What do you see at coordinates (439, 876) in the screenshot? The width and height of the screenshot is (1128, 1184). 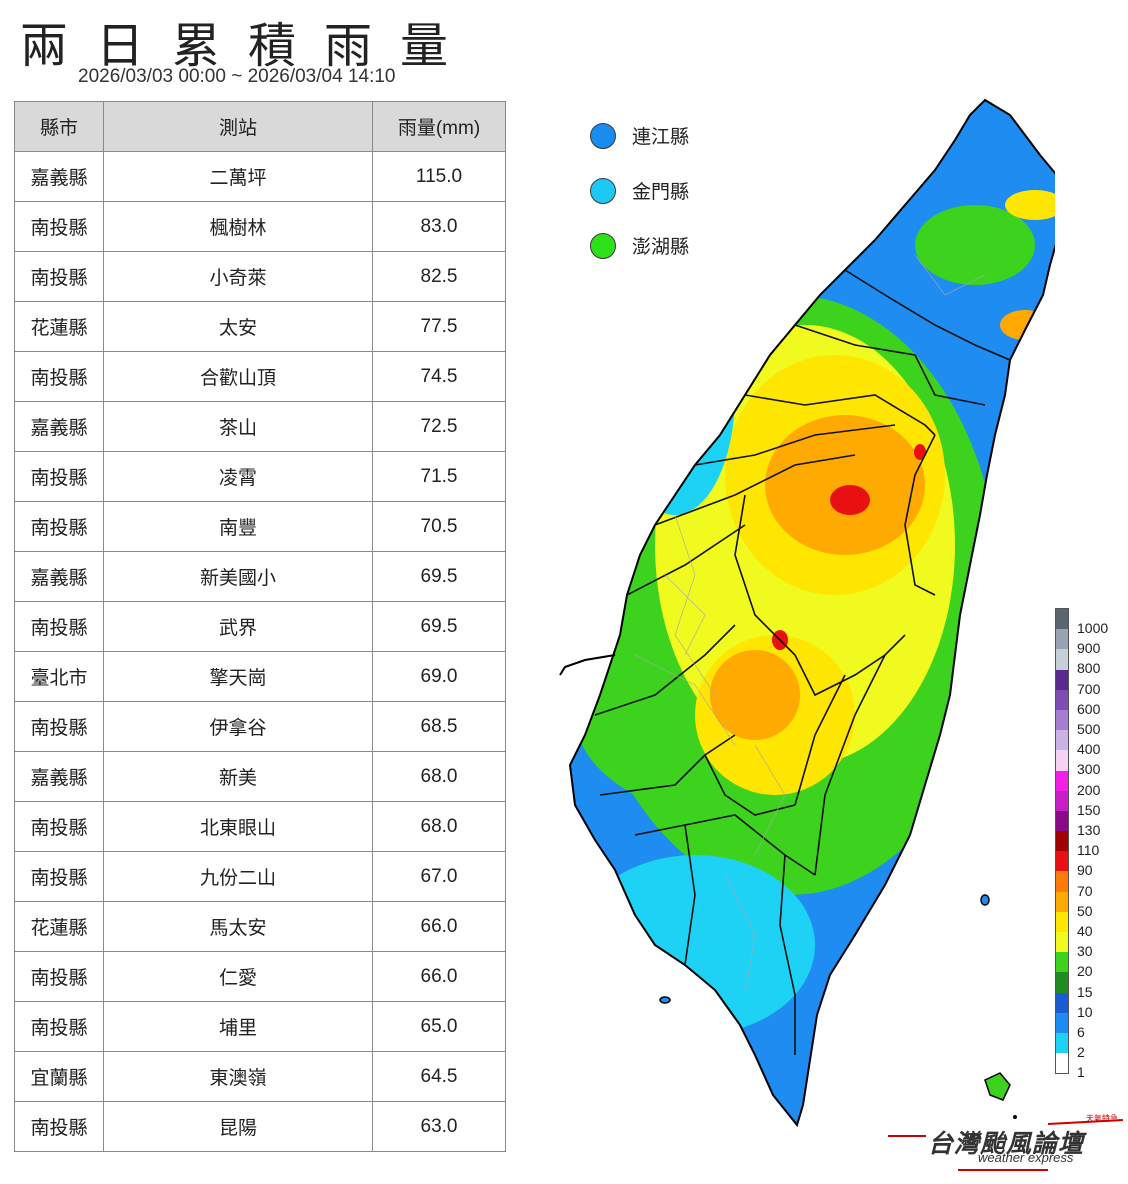 I see `cell-rainfall: 67.0` at bounding box center [439, 876].